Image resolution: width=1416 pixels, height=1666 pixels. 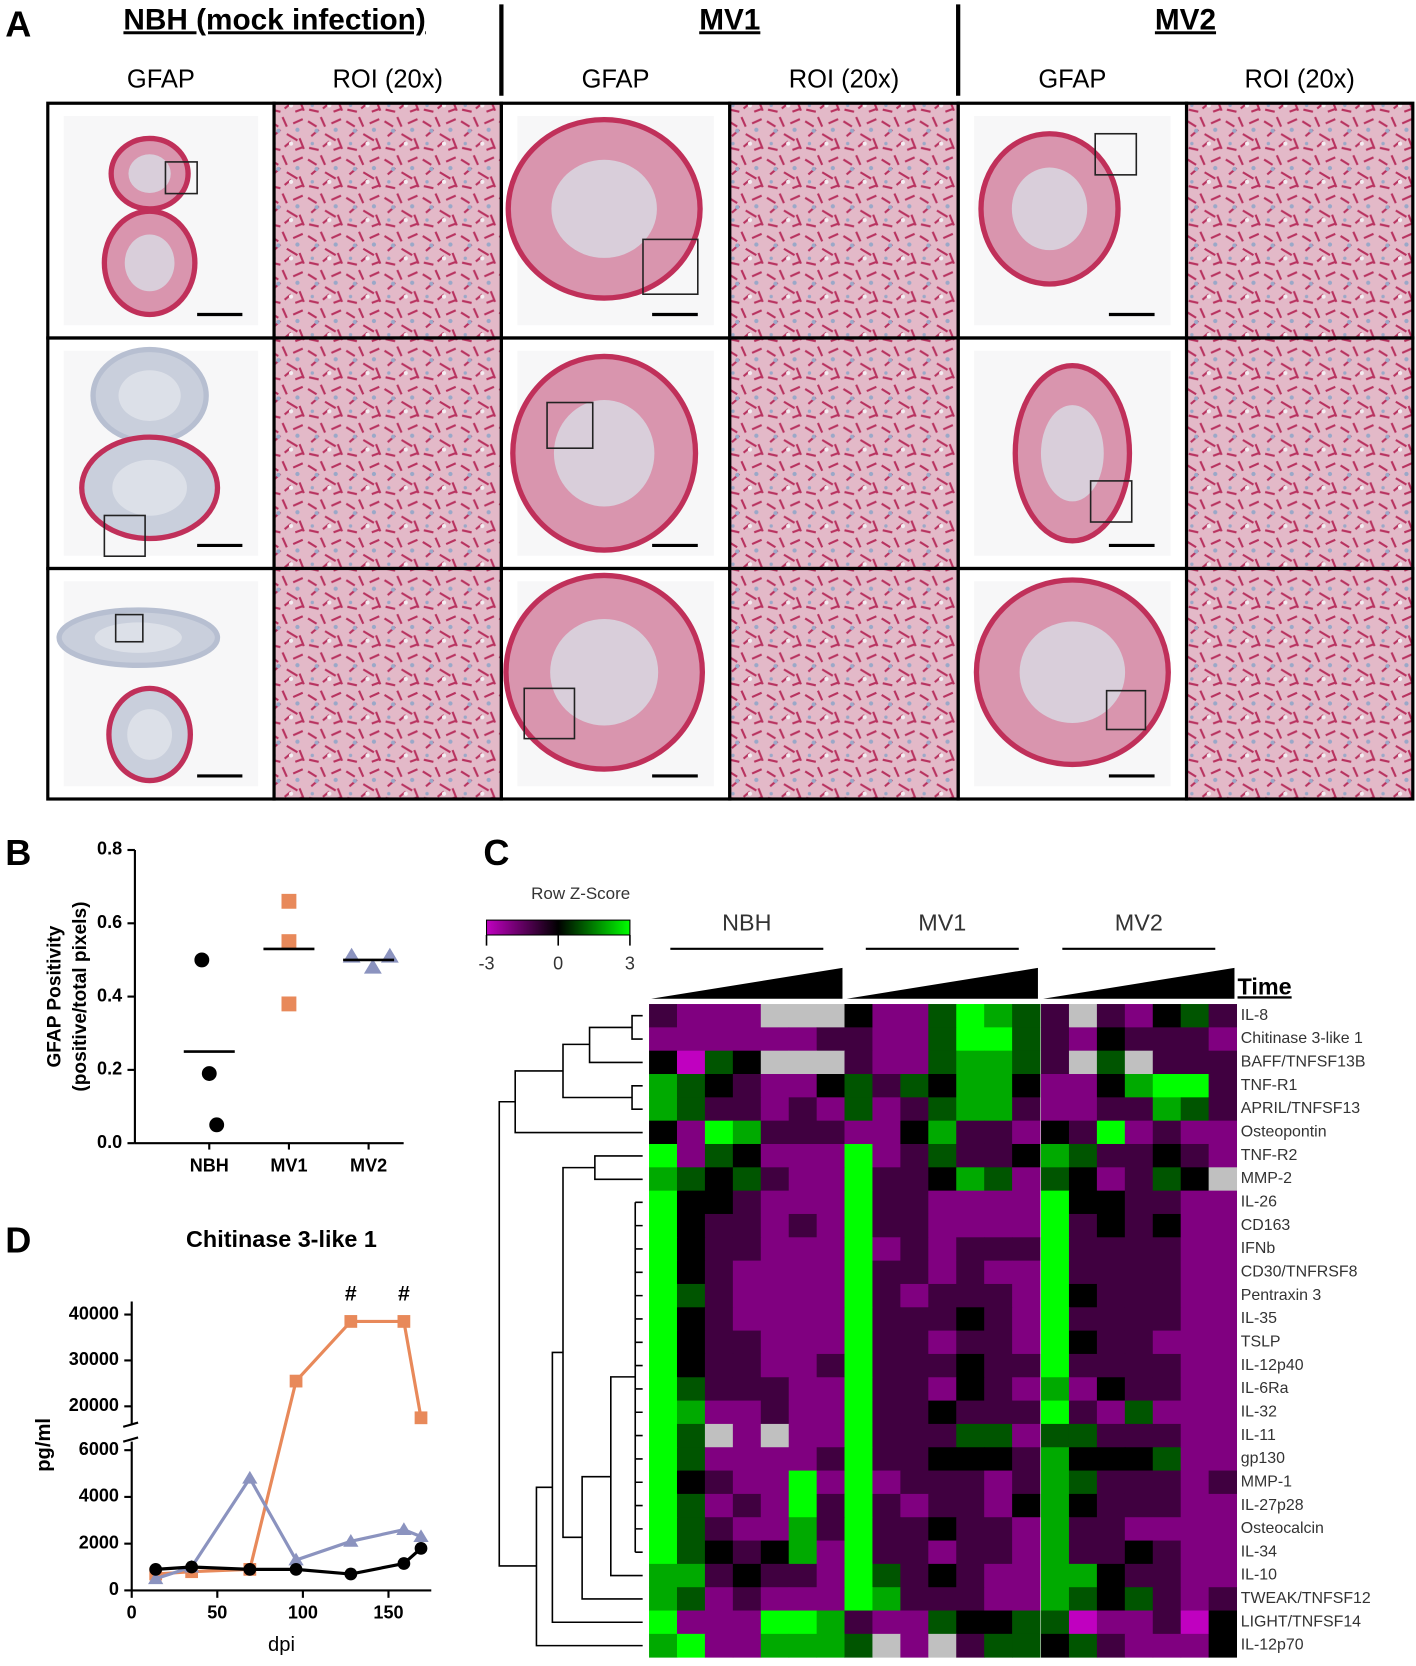 What do you see at coordinates (18, 852) in the screenshot?
I see `panel-label: B` at bounding box center [18, 852].